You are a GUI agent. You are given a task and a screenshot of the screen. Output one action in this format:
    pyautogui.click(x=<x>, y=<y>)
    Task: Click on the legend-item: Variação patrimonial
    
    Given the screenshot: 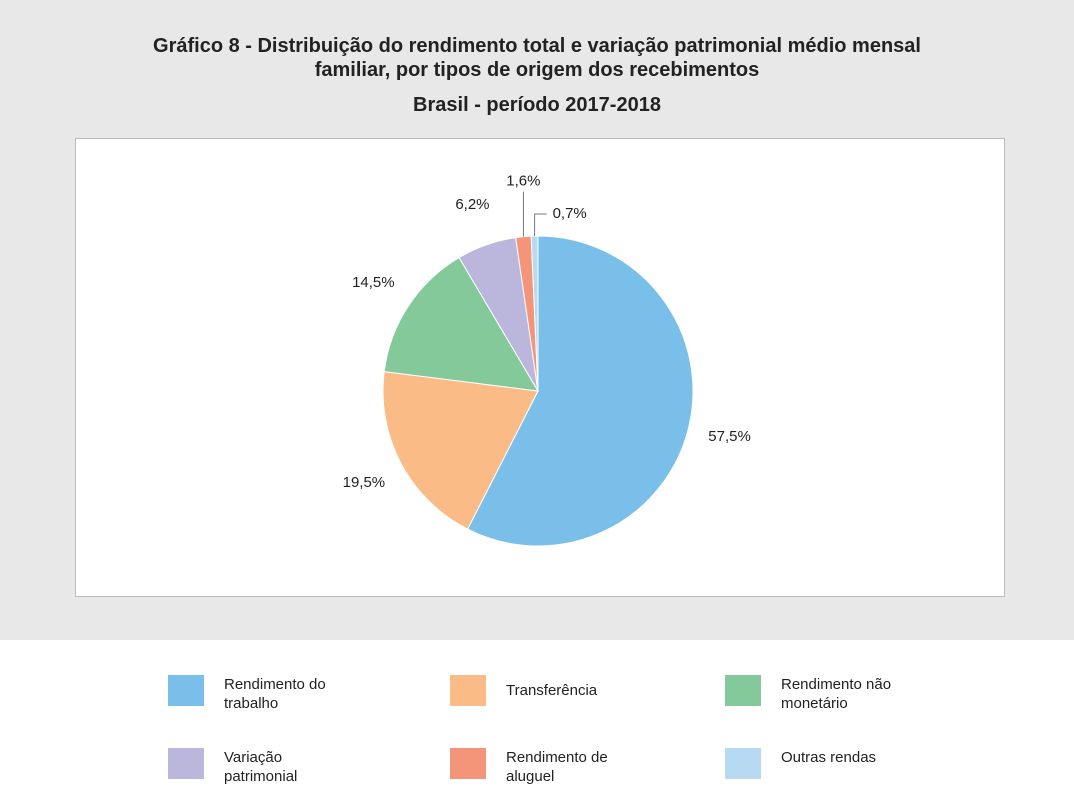 What is the action you would take?
    pyautogui.click(x=261, y=767)
    